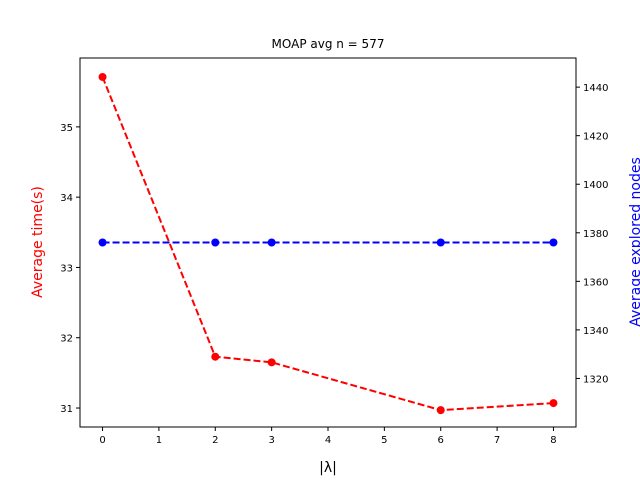 The image size is (640, 480). What do you see at coordinates (634, 242) in the screenshot?
I see `y-axis-right-label: Average explored nodes` at bounding box center [634, 242].